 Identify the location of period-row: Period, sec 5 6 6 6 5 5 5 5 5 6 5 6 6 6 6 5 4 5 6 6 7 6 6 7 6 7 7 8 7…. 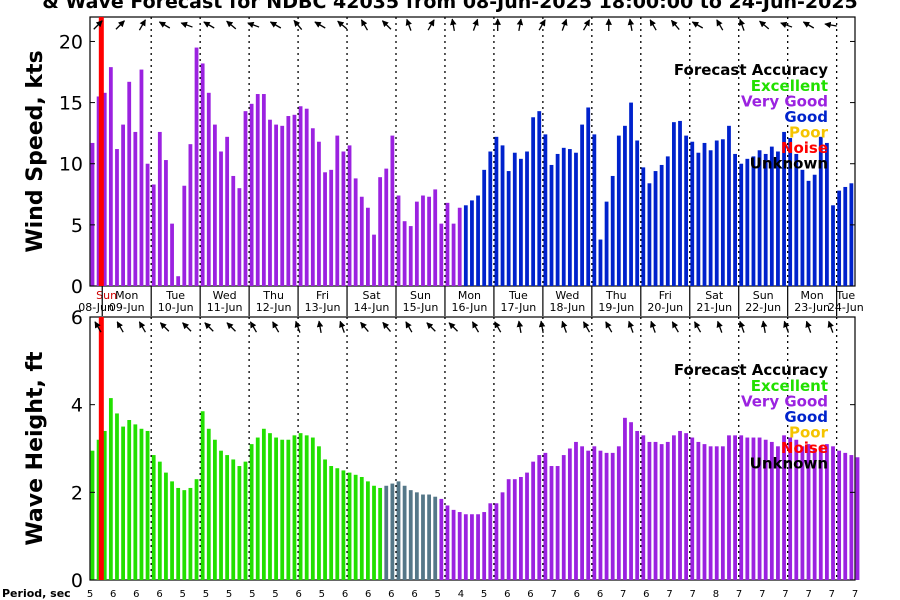
(430, 593).